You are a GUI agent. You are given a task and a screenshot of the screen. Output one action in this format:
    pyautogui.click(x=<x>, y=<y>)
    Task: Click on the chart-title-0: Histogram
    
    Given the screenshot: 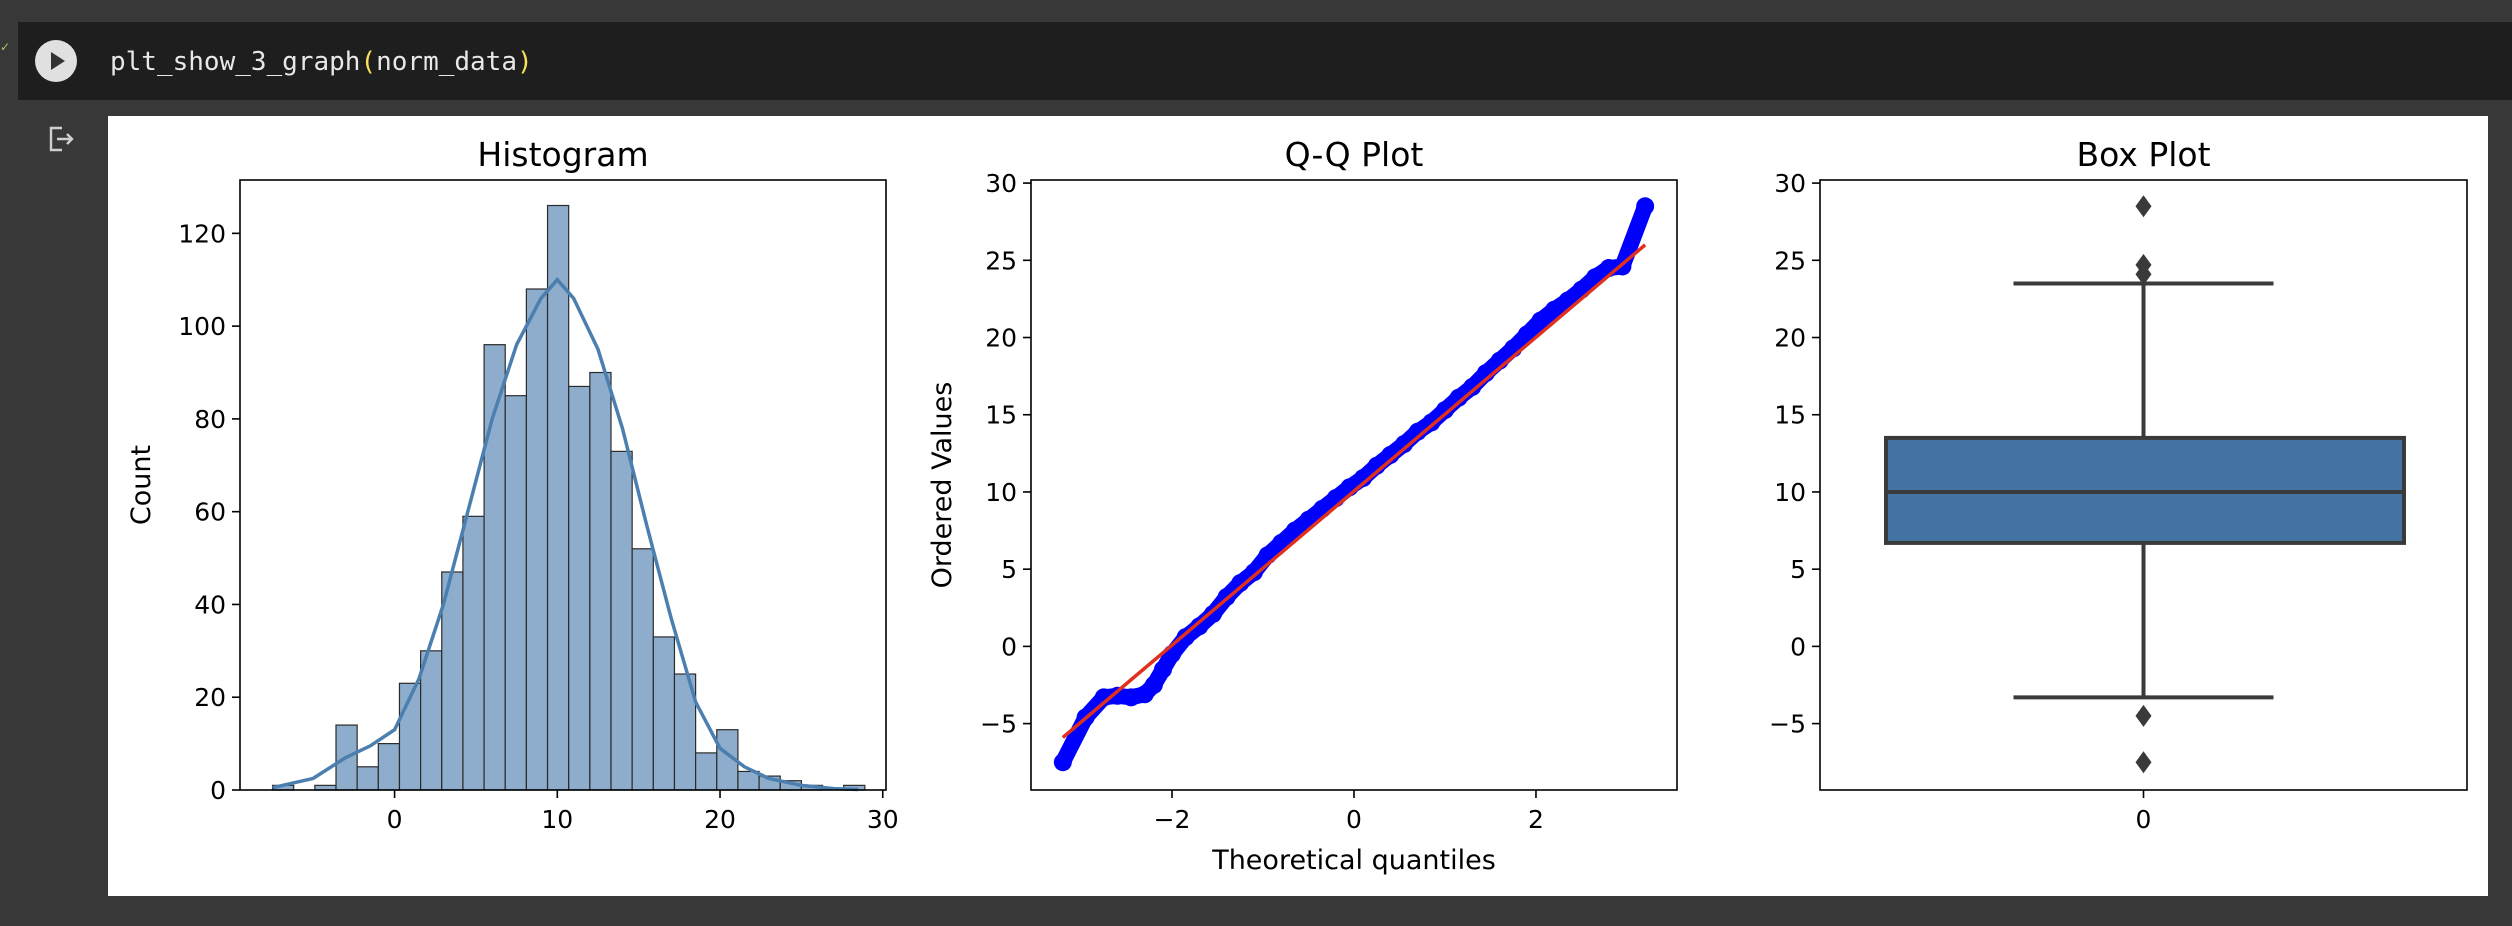 What is the action you would take?
    pyautogui.click(x=562, y=154)
    